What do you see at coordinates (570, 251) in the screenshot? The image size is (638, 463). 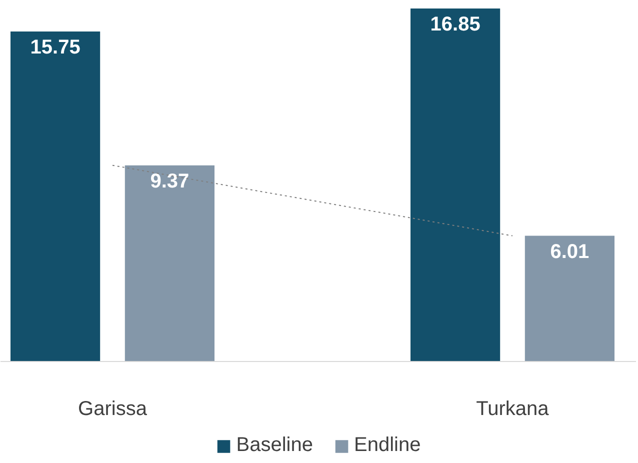 I see `data-label: 6.01` at bounding box center [570, 251].